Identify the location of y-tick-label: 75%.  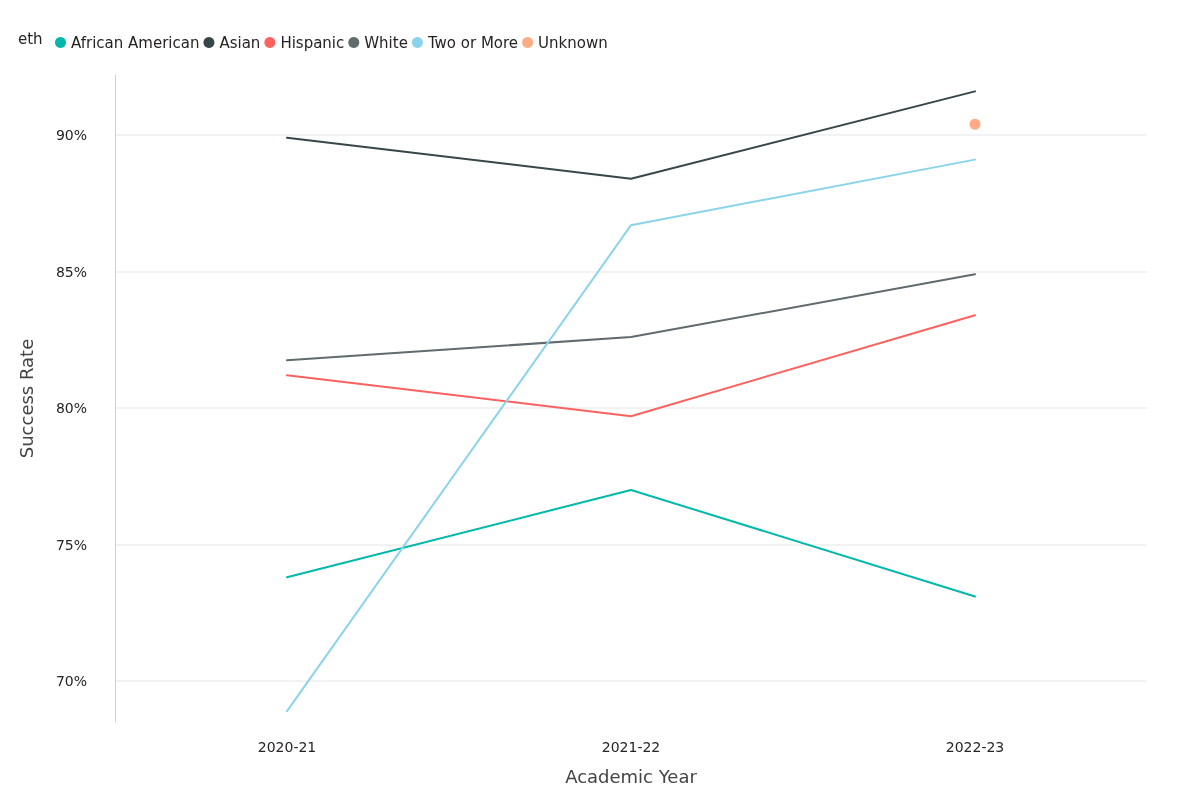
(71, 544).